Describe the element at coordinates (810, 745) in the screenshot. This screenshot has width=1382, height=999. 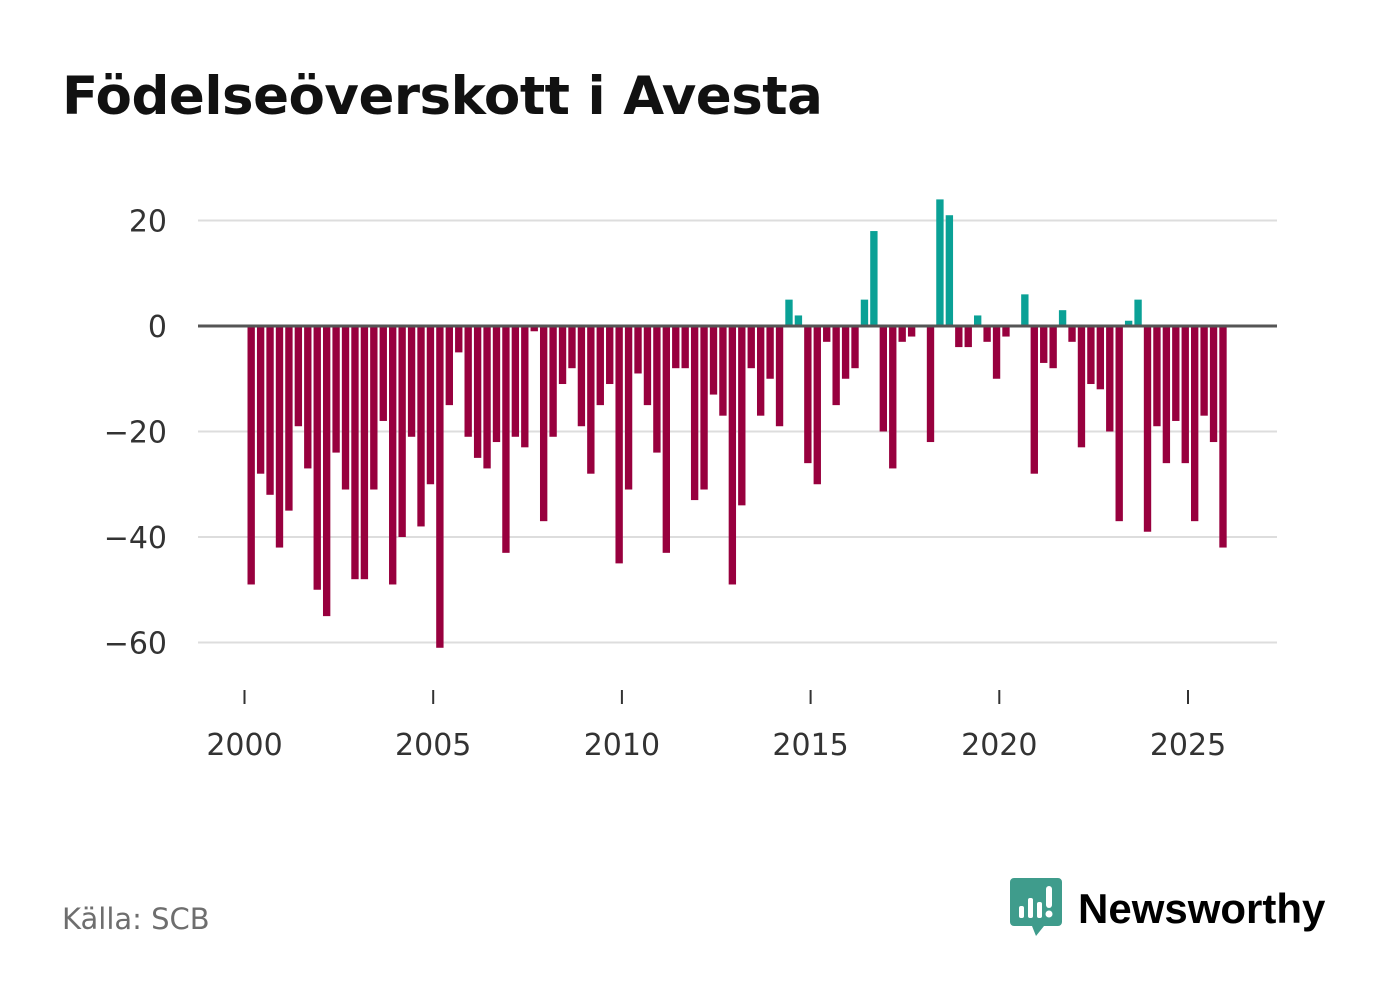
I see `x-tick-label: 2015` at that location.